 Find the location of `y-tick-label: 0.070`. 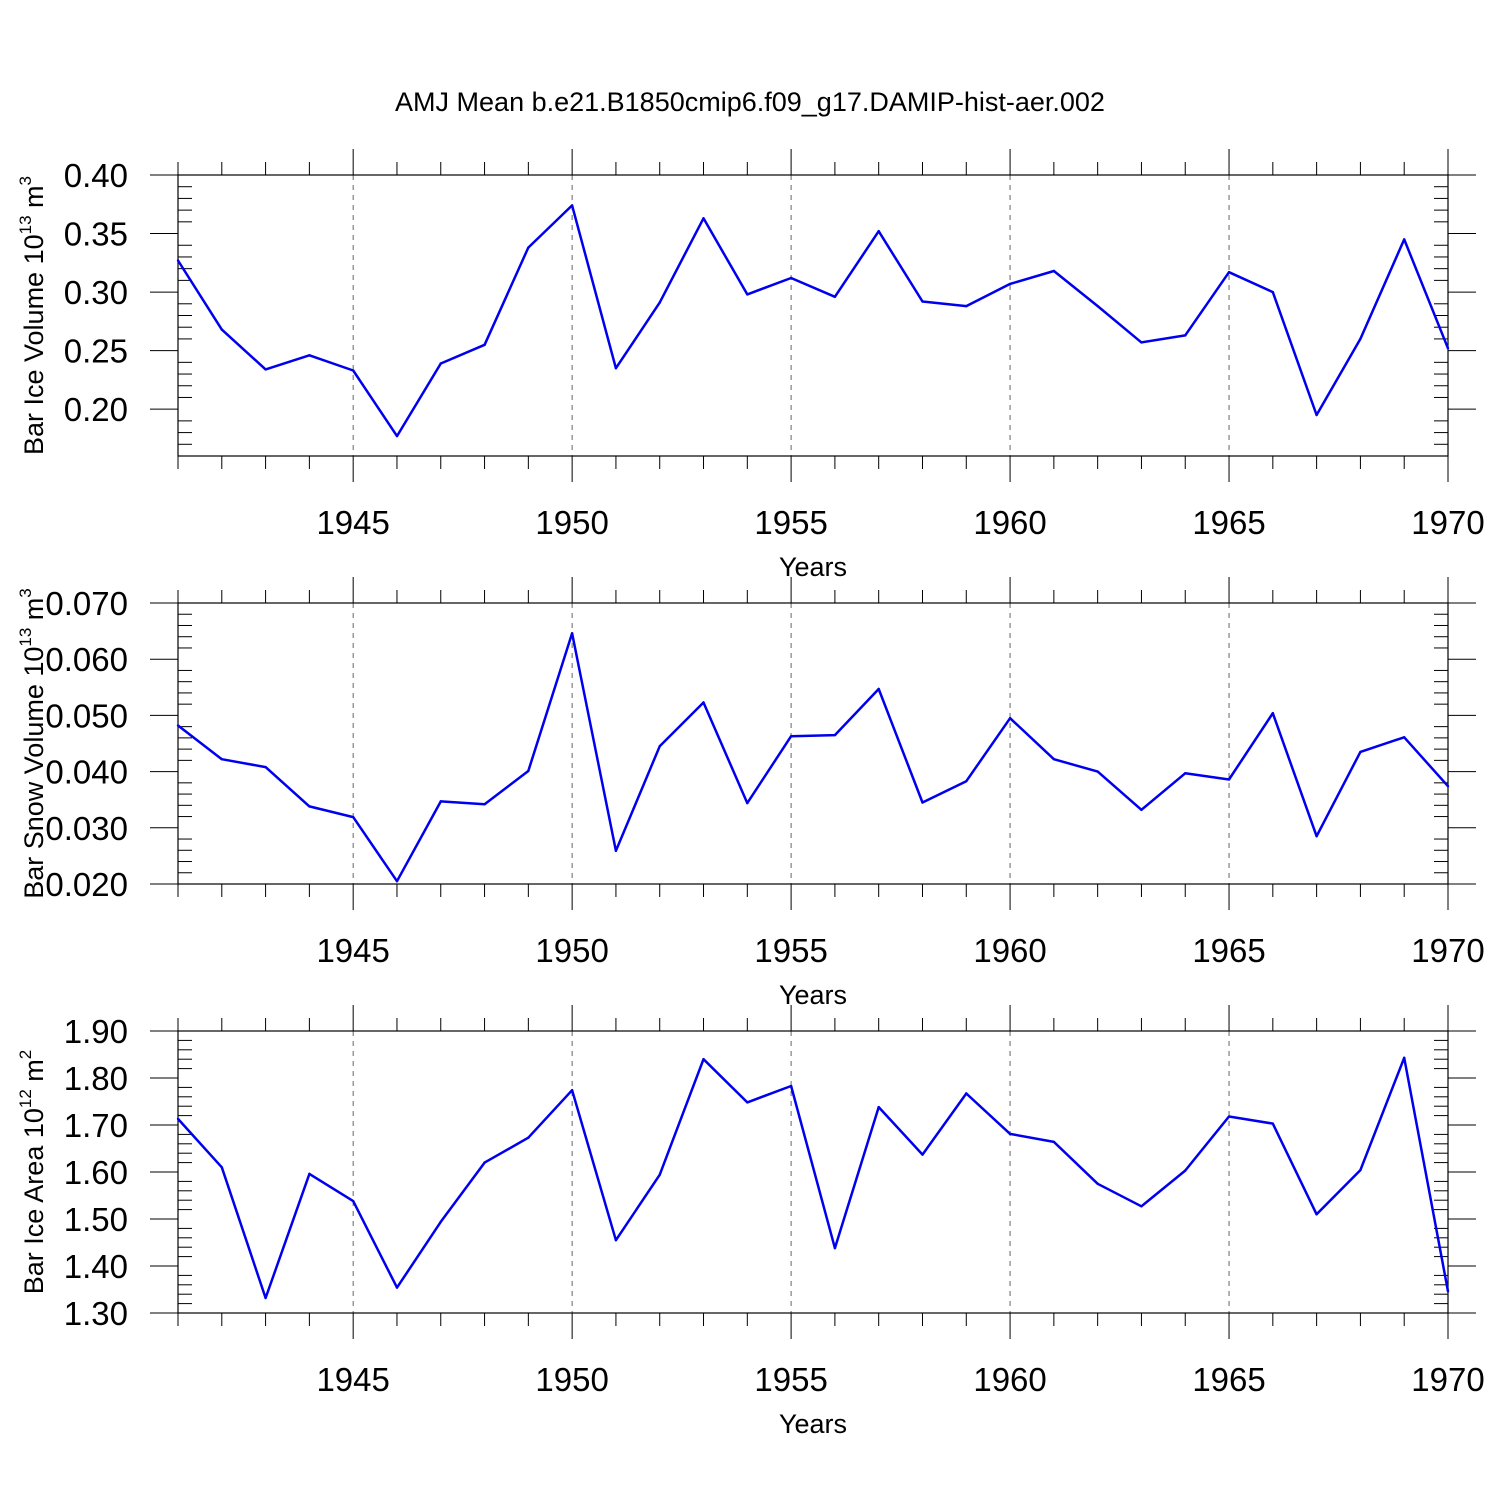

y-tick-label: 0.070 is located at coordinates (86, 603).